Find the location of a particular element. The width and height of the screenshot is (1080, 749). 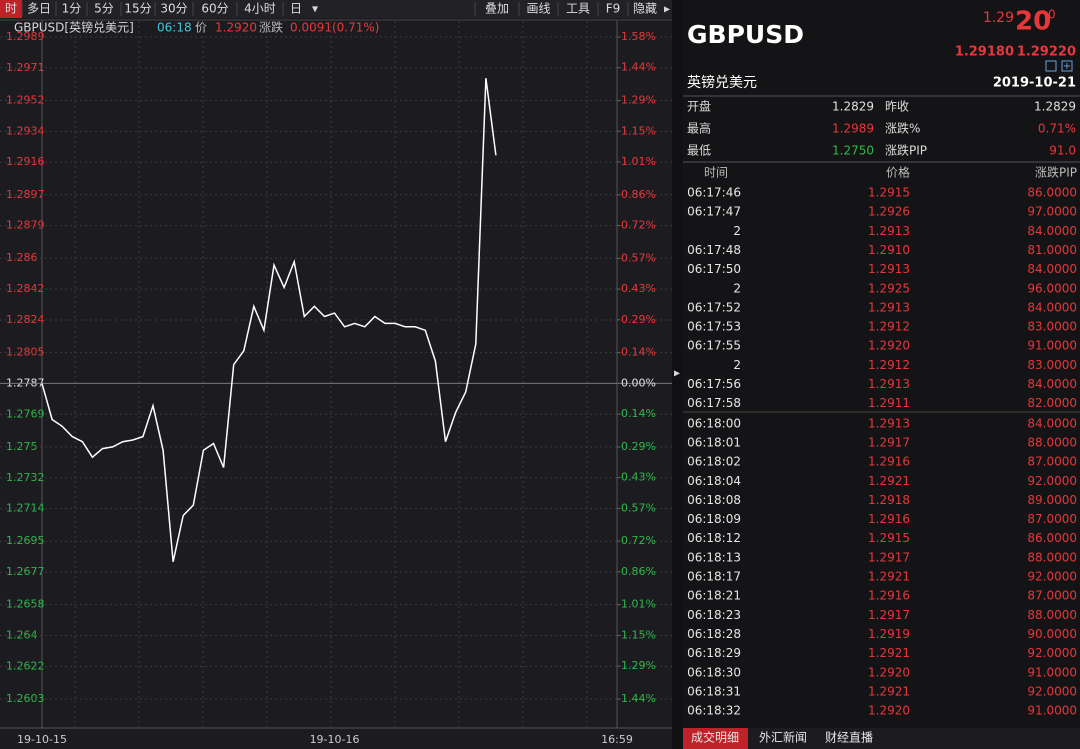

y2-tick-label: 0.57% is located at coordinates (638, 257).